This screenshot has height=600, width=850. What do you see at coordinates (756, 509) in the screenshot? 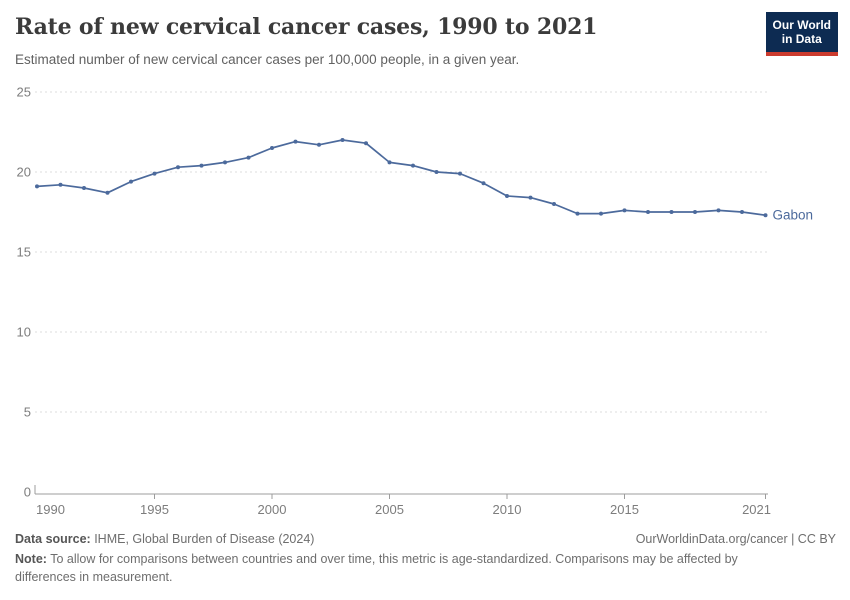
I see `x-tick-label: 2021` at bounding box center [756, 509].